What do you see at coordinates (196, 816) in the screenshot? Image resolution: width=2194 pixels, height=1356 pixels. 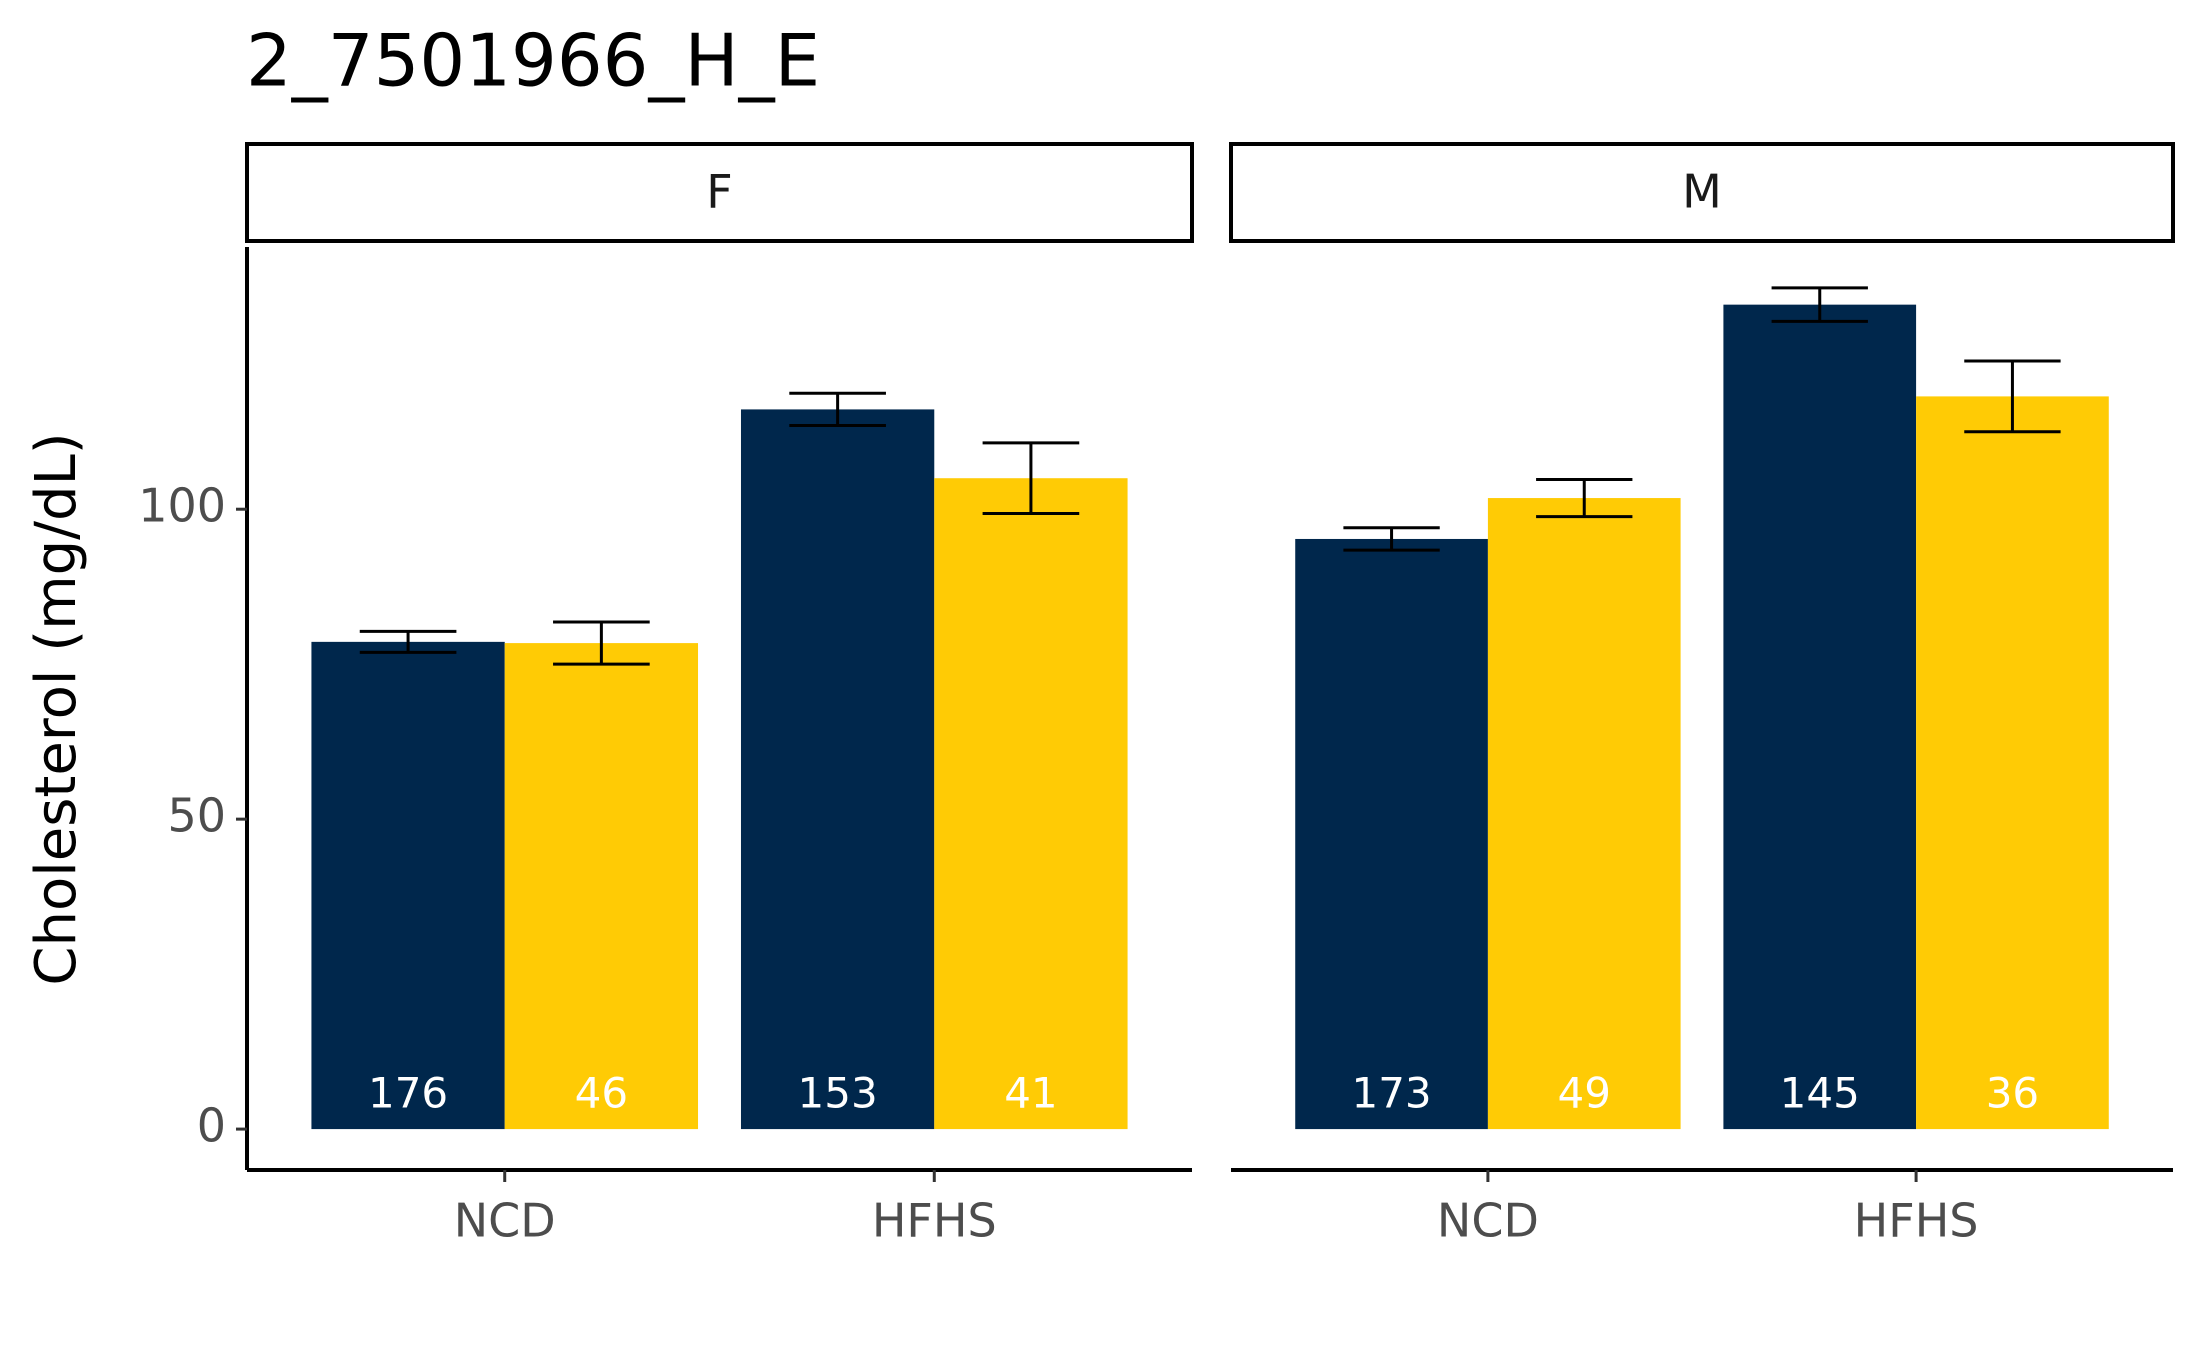 I see `y-tick-label: 50` at bounding box center [196, 816].